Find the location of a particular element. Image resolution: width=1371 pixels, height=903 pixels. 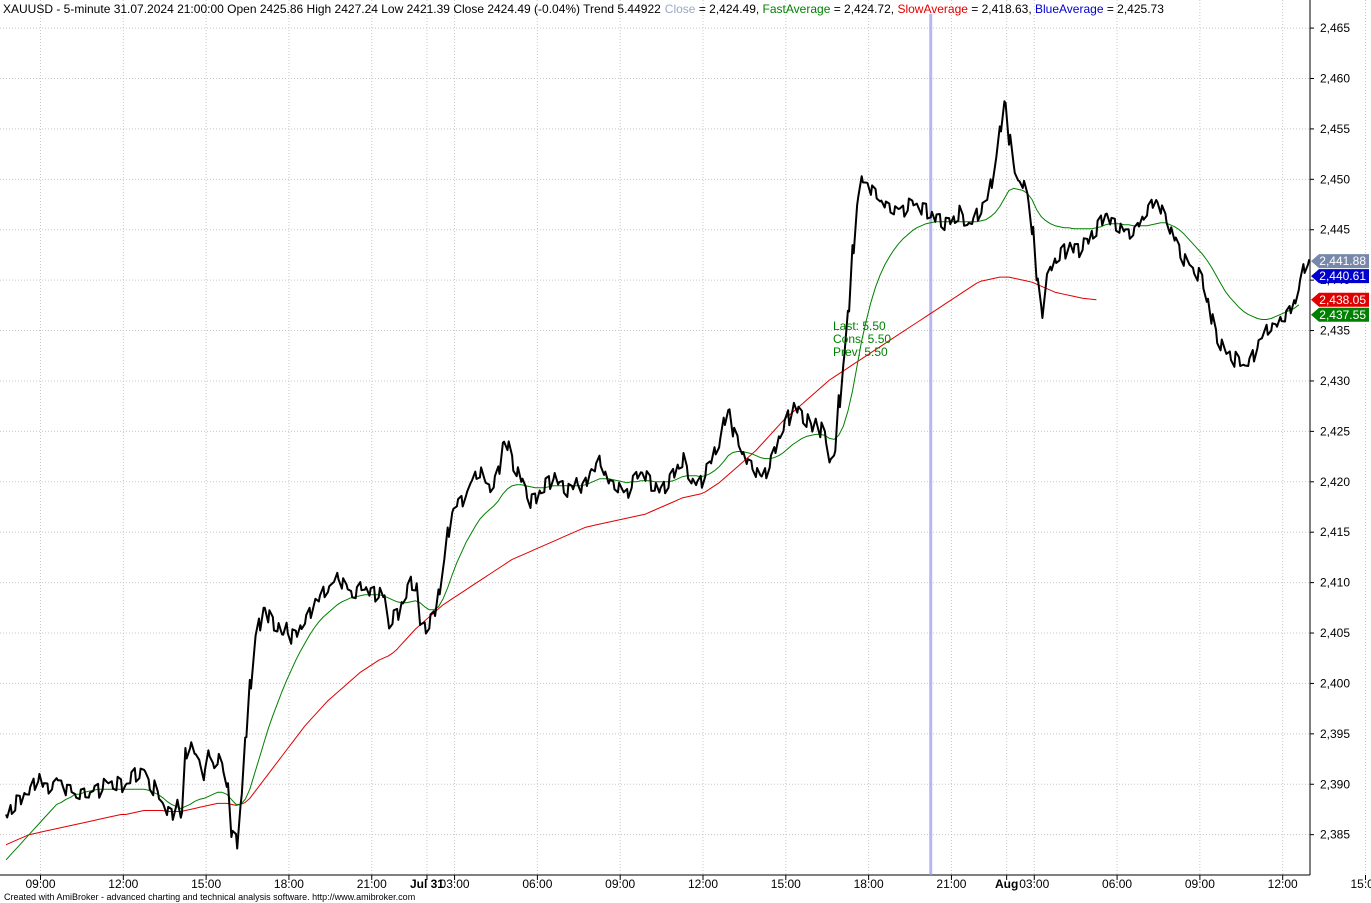

y-tick-label: 2,415 is located at coordinates (1335, 532).